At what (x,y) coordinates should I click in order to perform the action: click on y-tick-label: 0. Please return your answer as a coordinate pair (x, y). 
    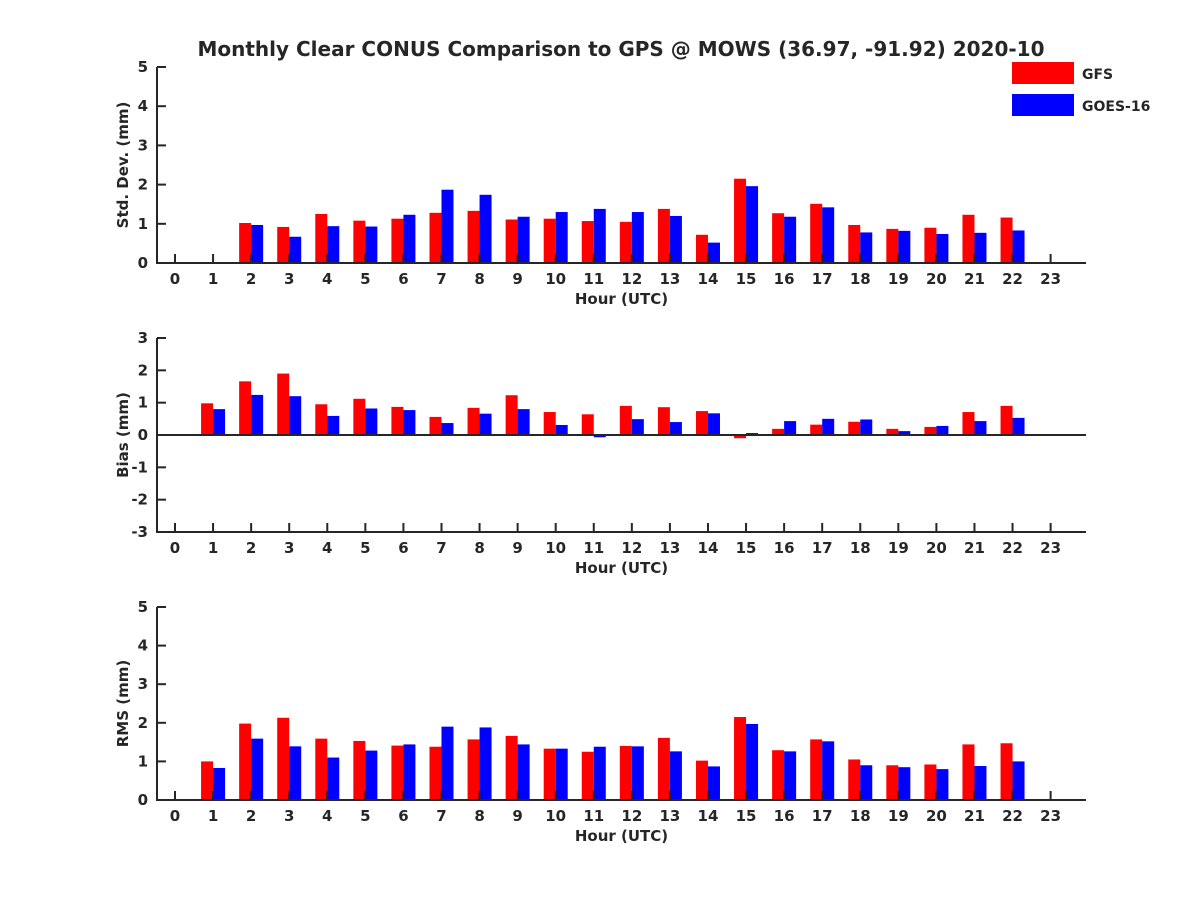
    Looking at the image, I should click on (143, 263).